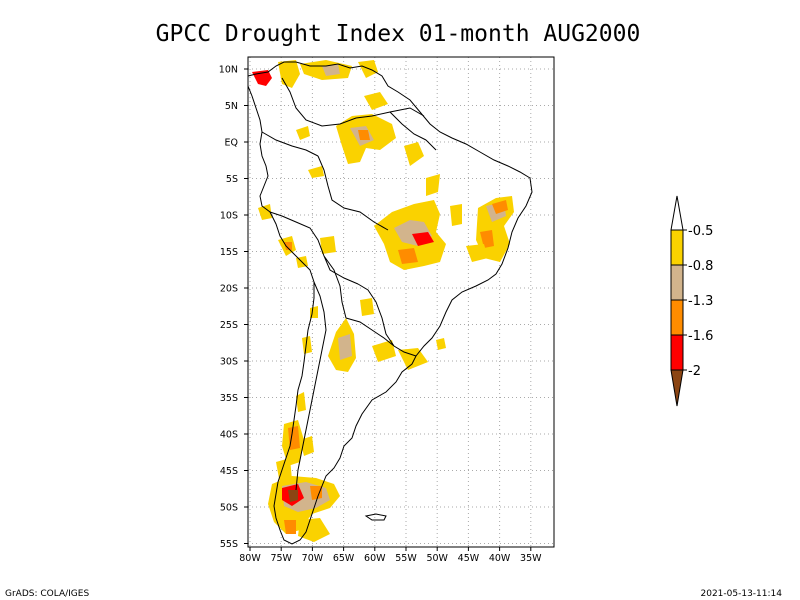 The image size is (800, 600). I want to click on colorbar-labels: -0.5 -0.8 -1.3 -1.6 -2, so click(698, 301).